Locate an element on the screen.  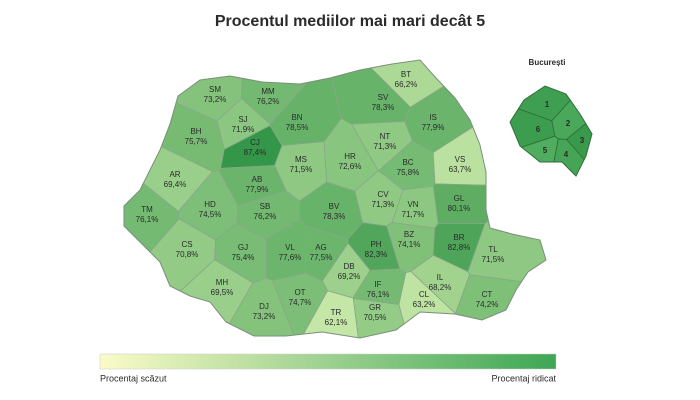
legend-high: Procentaj ridicat is located at coordinates (523, 378).